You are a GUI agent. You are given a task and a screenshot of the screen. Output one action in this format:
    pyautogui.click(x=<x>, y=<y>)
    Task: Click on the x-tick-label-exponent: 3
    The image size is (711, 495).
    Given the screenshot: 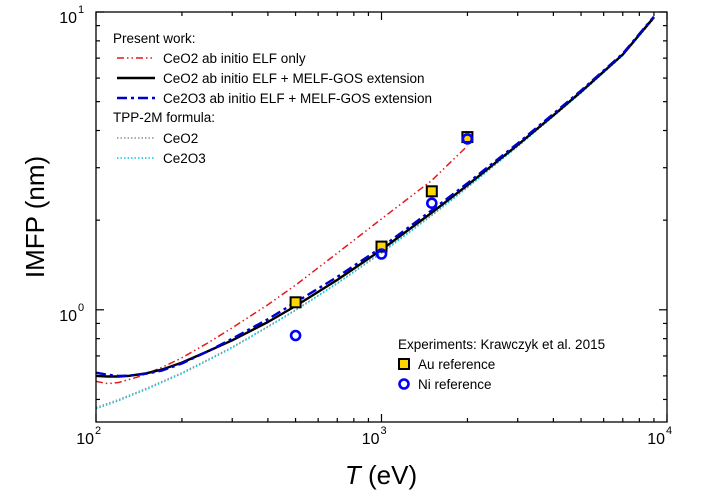 What is the action you would take?
    pyautogui.click(x=384, y=431)
    